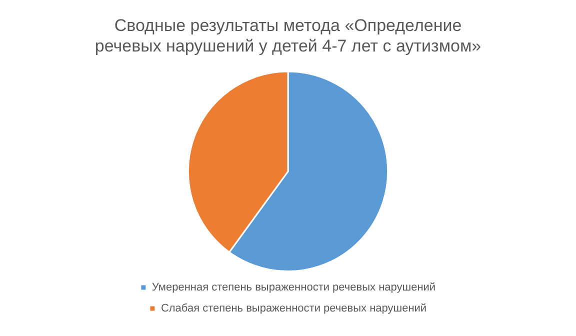 This screenshot has width=576, height=336. I want to click on legend-label: Слабая степень выраженности речевых нарушений, so click(293, 308).